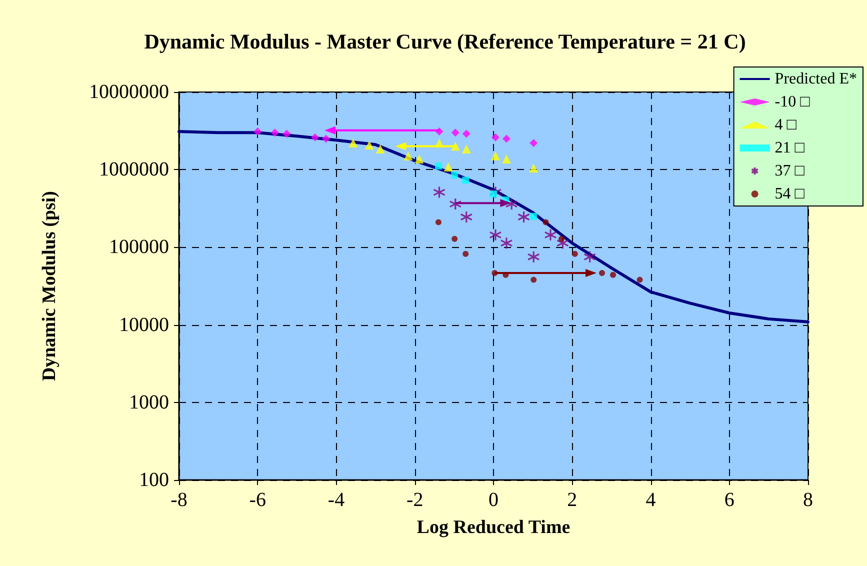 The image size is (867, 566). Describe the element at coordinates (139, 247) in the screenshot. I see `y-tick-label: 100000` at that location.